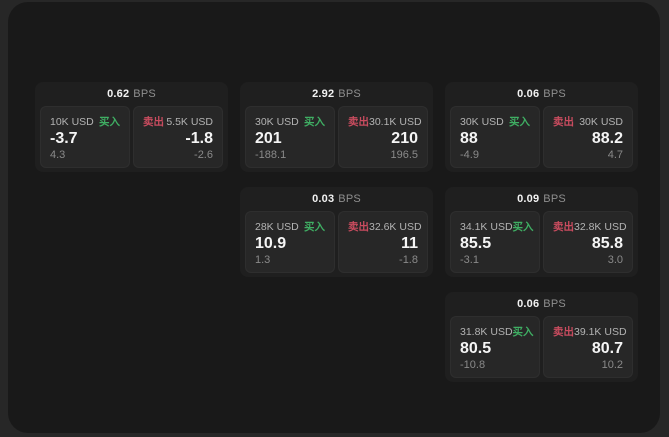 Image resolution: width=669 pixels, height=437 pixels. I want to click on sell-notional: 30K USD, so click(601, 121).